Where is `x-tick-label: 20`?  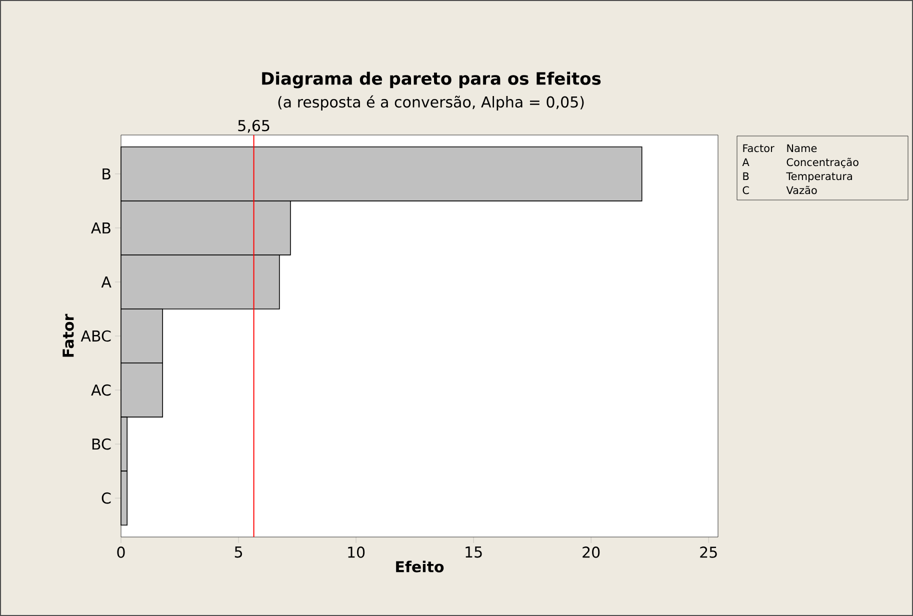 x-tick-label: 20 is located at coordinates (591, 552).